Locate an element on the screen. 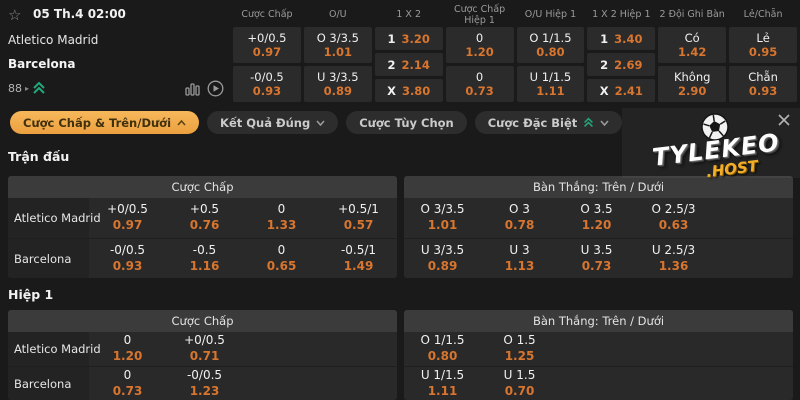  odds-column-handicap-h1: Cược Chấp Hiệp 1 0 1.20 0 0.73 is located at coordinates (479, 51).